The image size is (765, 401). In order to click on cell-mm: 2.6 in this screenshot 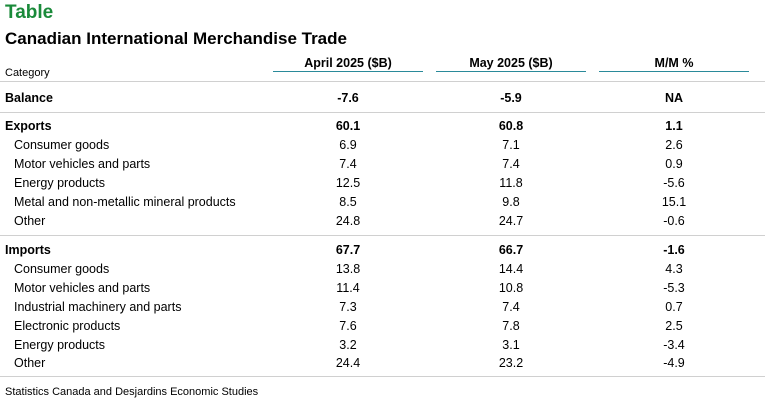, I will do `click(674, 145)`.